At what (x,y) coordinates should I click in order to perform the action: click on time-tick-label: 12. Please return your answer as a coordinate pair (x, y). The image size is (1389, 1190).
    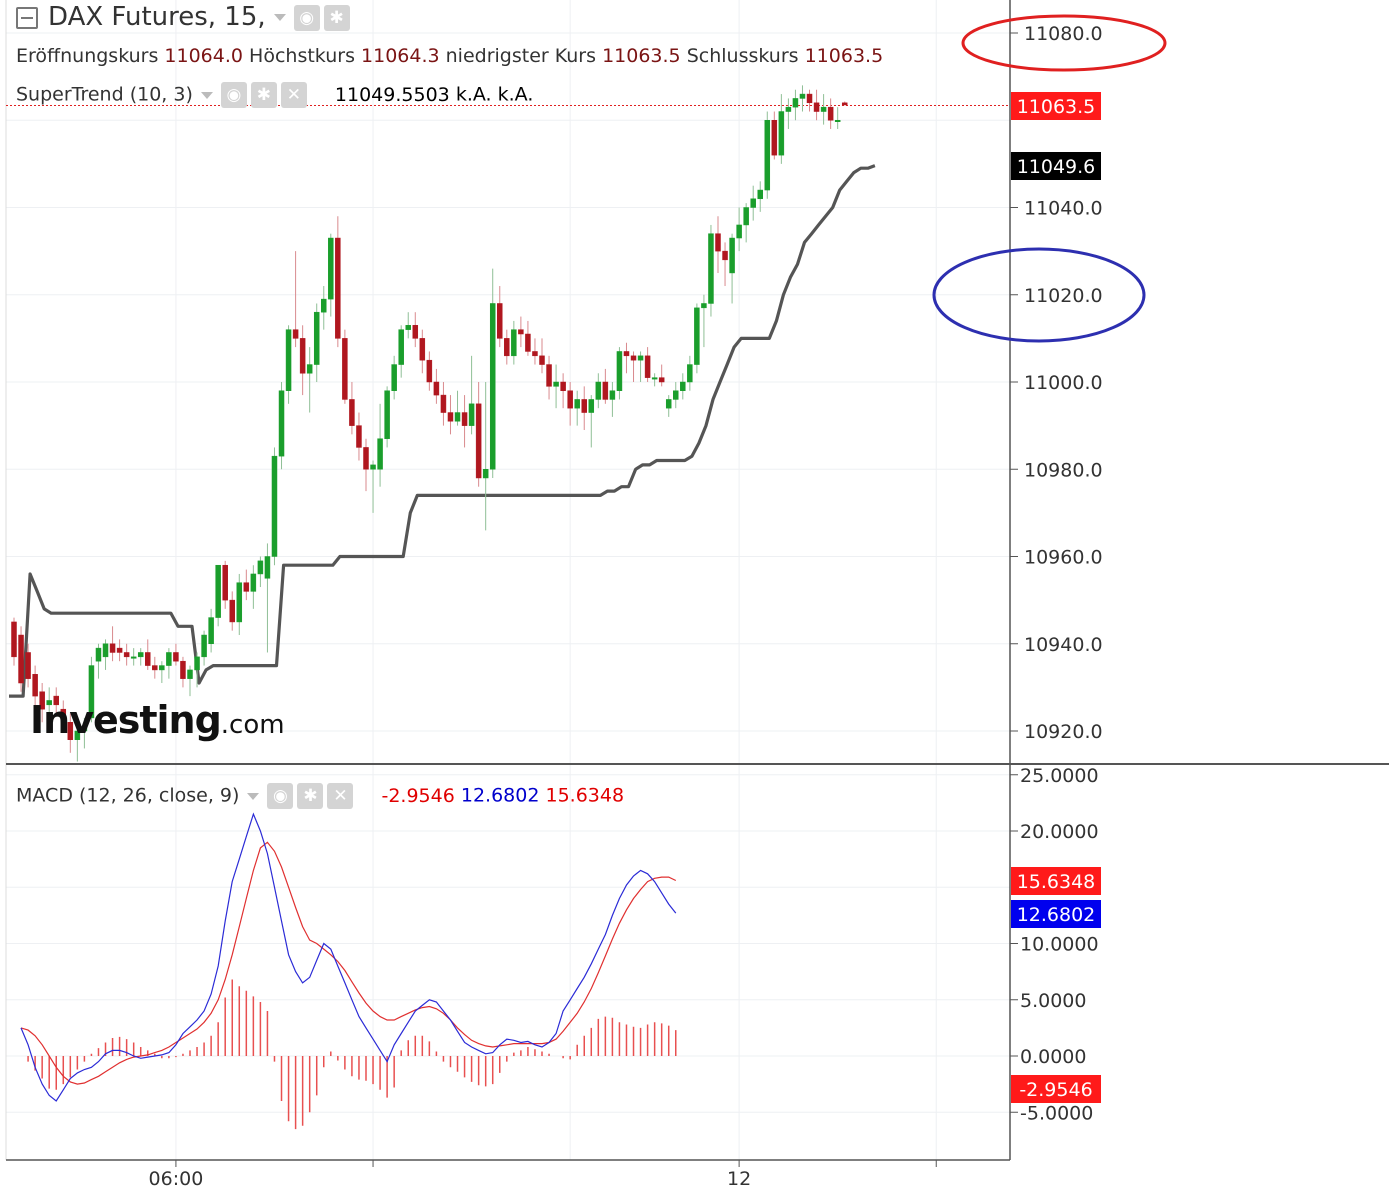
    Looking at the image, I should click on (739, 1179).